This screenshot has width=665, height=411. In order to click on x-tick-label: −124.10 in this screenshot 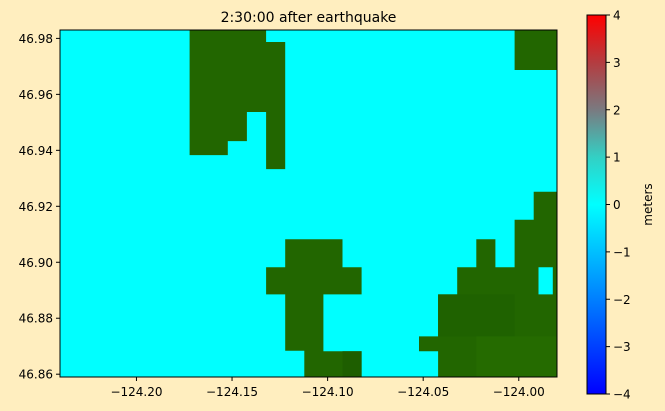, I will do `click(328, 392)`.